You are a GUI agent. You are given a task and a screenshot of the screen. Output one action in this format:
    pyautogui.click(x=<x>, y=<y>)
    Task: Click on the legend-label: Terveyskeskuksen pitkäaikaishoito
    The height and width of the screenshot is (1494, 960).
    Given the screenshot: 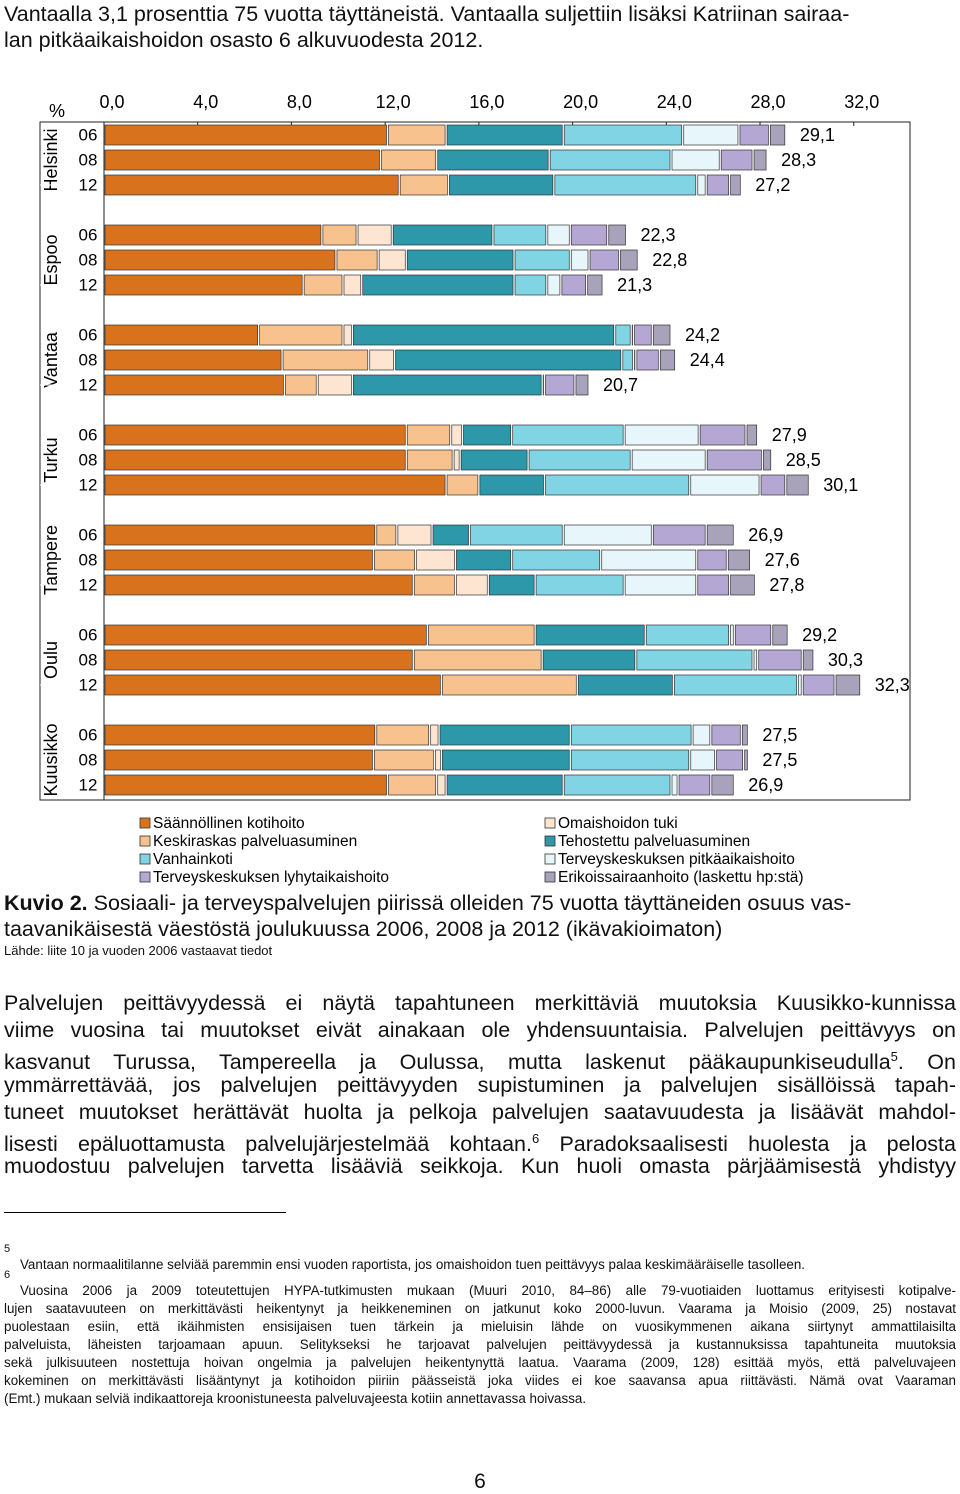 What is the action you would take?
    pyautogui.click(x=676, y=859)
    